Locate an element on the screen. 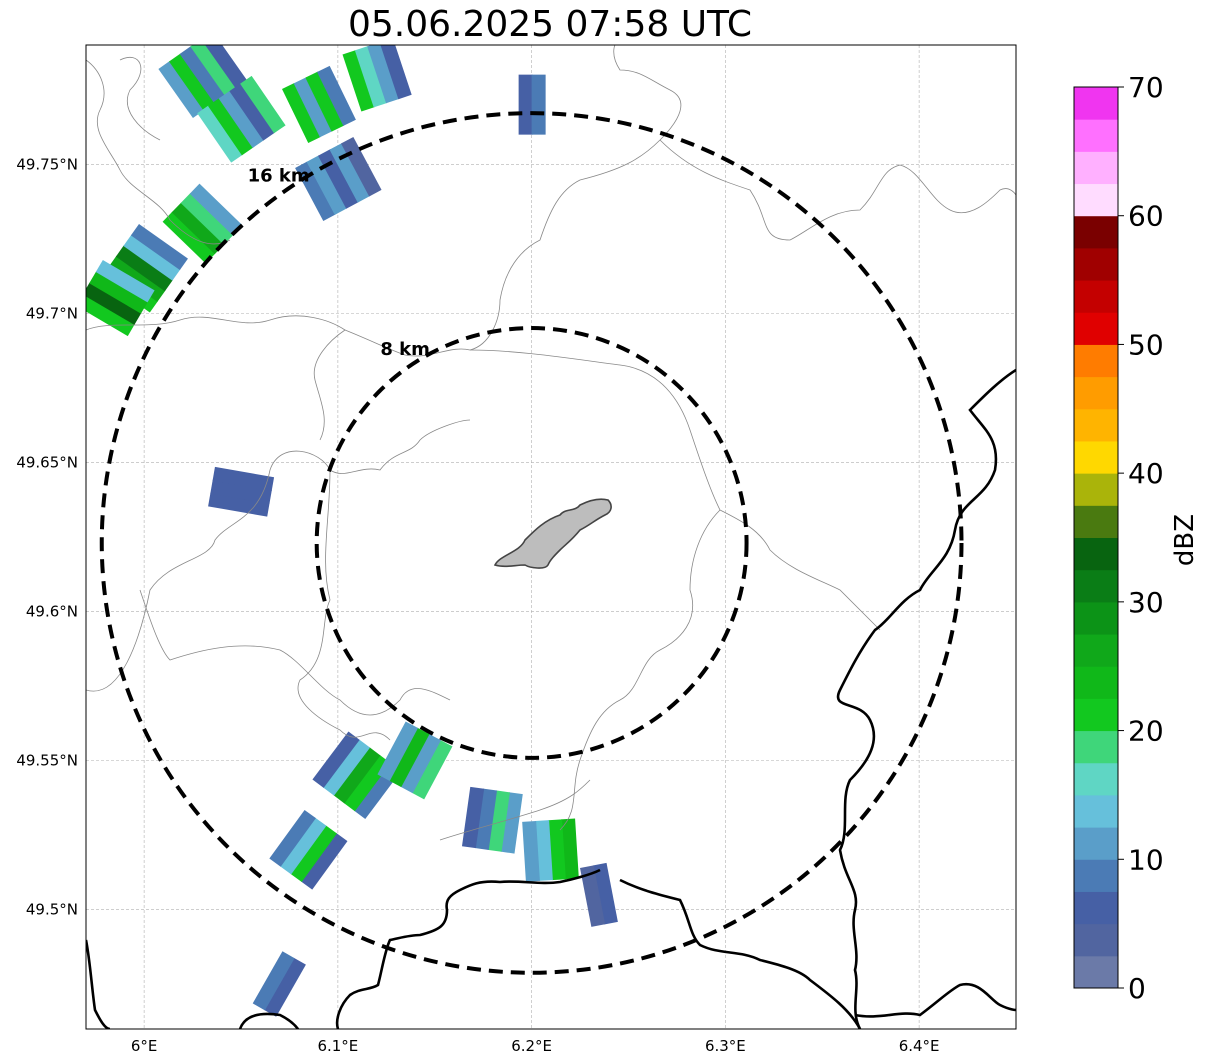 The width and height of the screenshot is (1207, 1064). lon-tick-label: 6.1°E is located at coordinates (337, 1046).